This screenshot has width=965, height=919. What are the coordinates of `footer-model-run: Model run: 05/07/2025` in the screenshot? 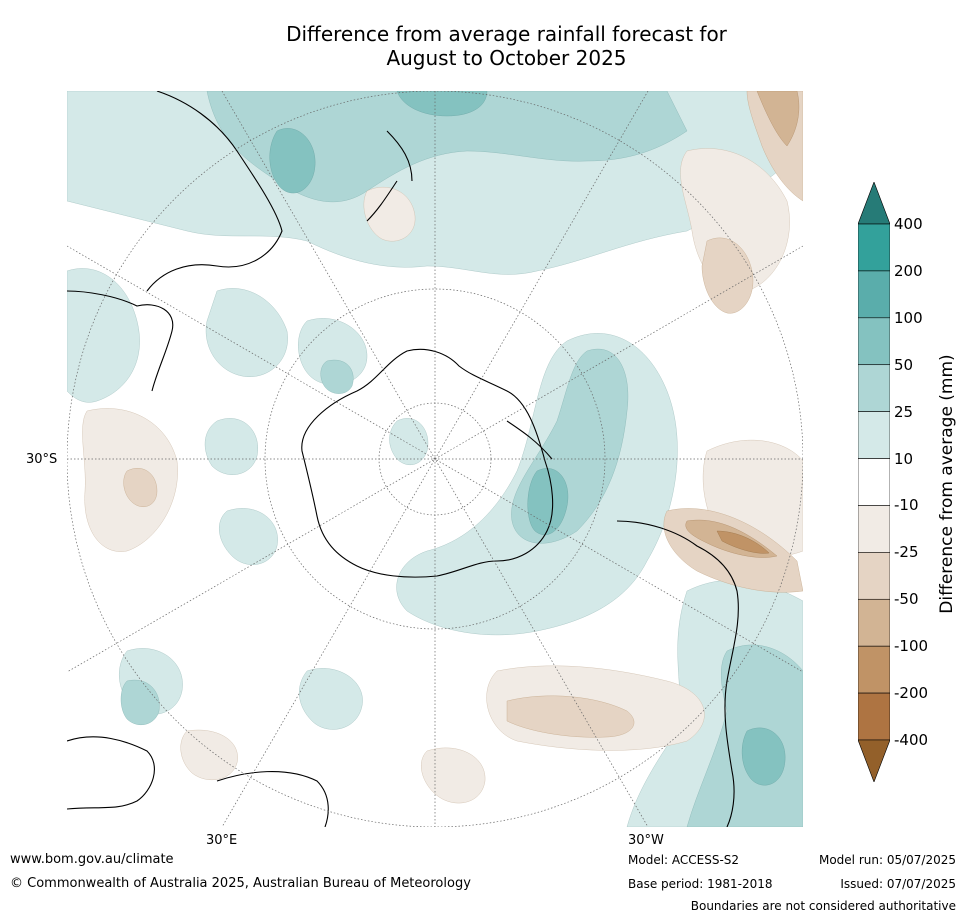 It's located at (887, 860).